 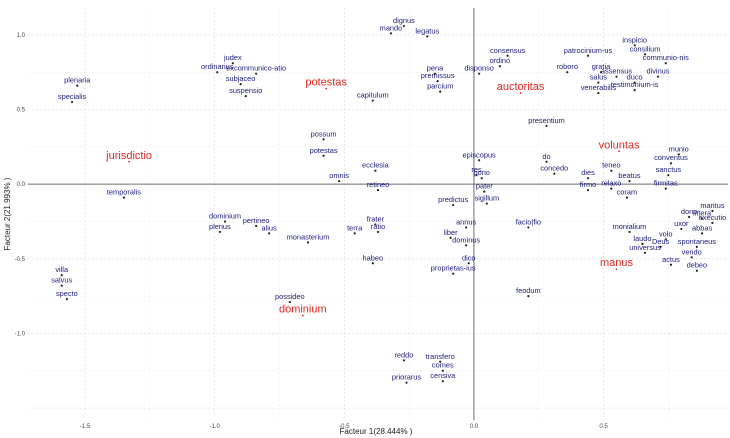 I want to click on word-point: divinus, so click(x=658, y=72).